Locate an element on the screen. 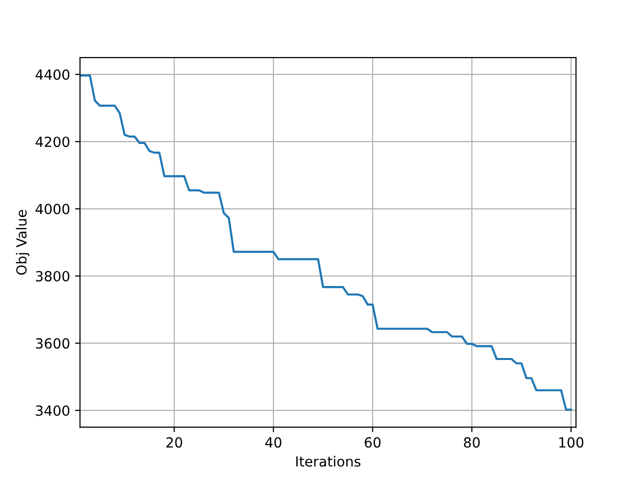 The width and height of the screenshot is (640, 480). y-tick-label: 3600 is located at coordinates (53, 343).